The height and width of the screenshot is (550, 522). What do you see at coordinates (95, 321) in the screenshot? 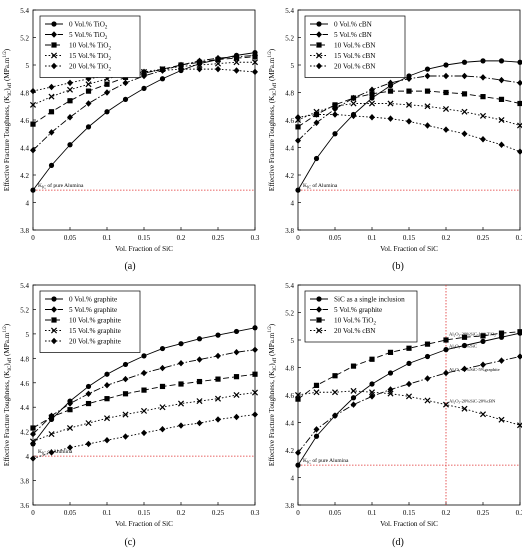
I see `legend-label: 10 Vol.% graphite` at bounding box center [95, 321].